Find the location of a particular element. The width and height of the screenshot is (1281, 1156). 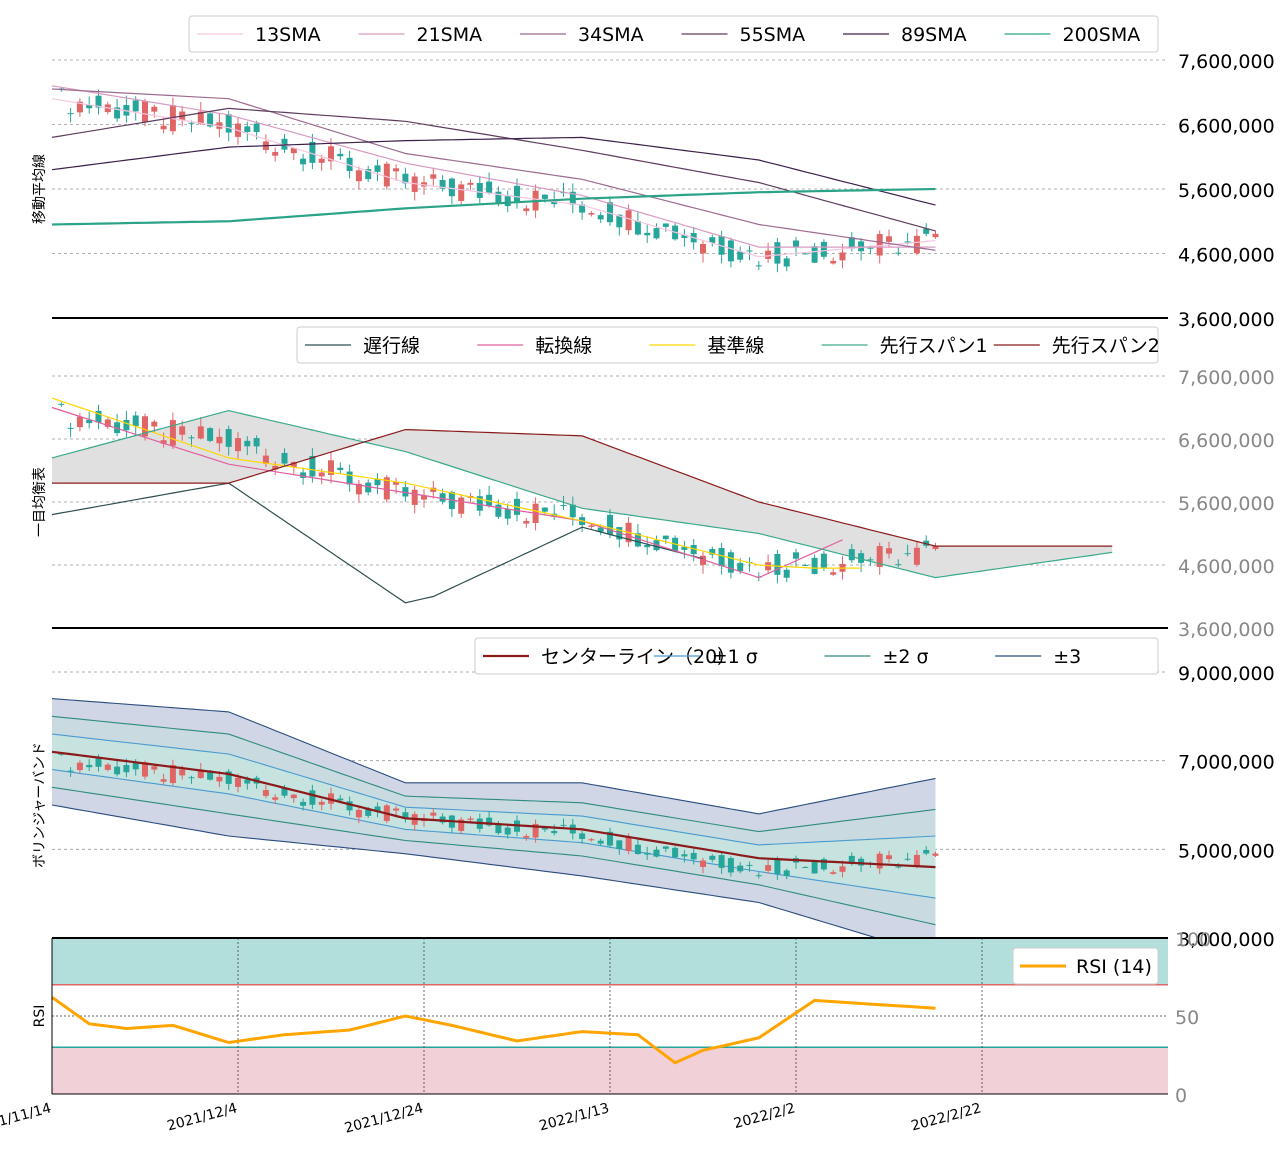

ichimoku-panel is located at coordinates (582, 500).